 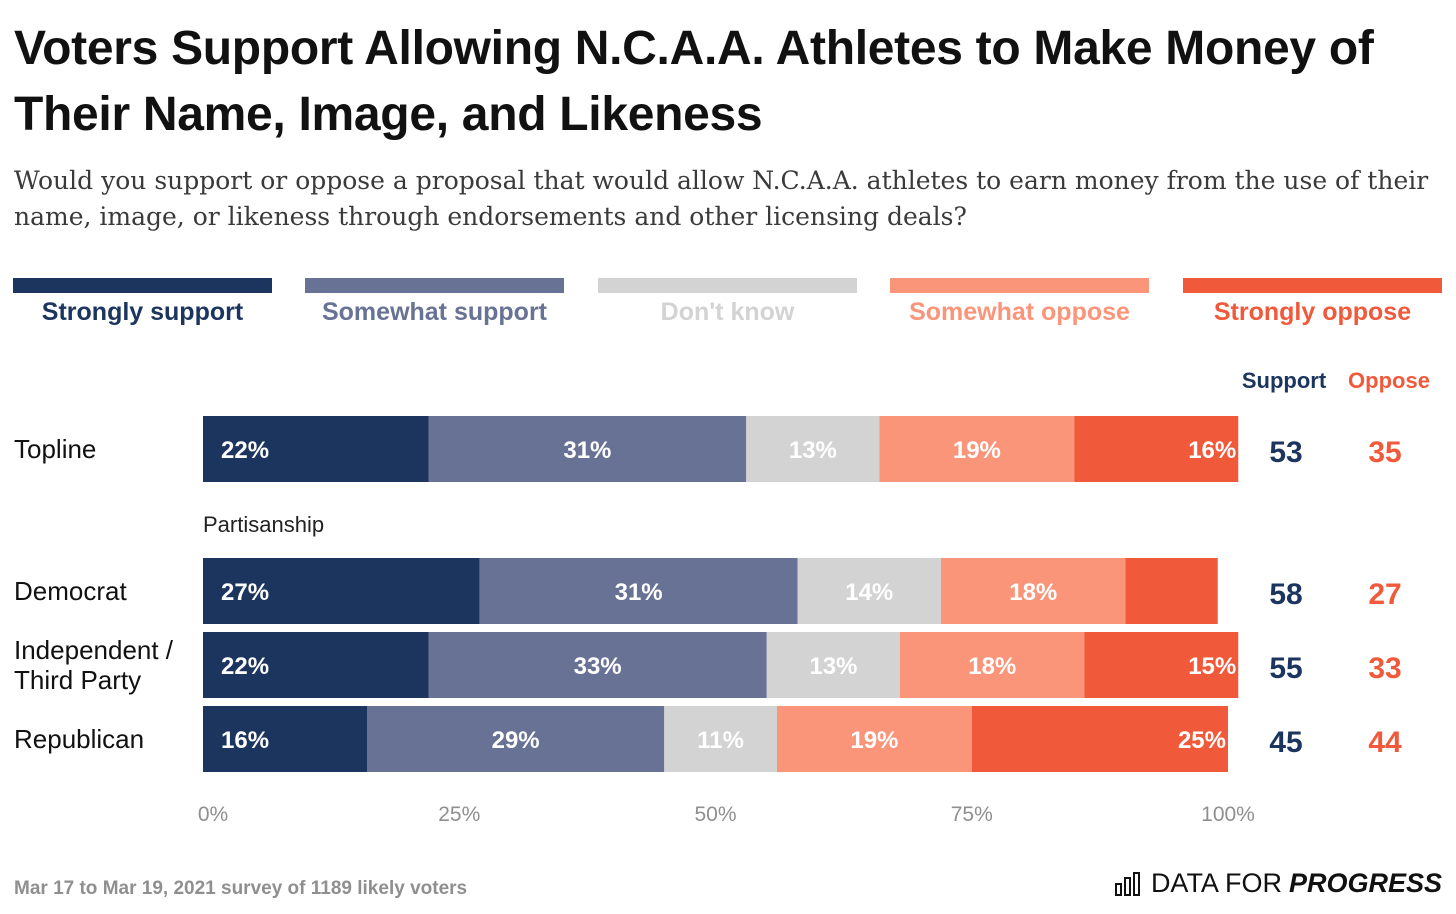 I want to click on x-tick-label: 0%, so click(x=213, y=814).